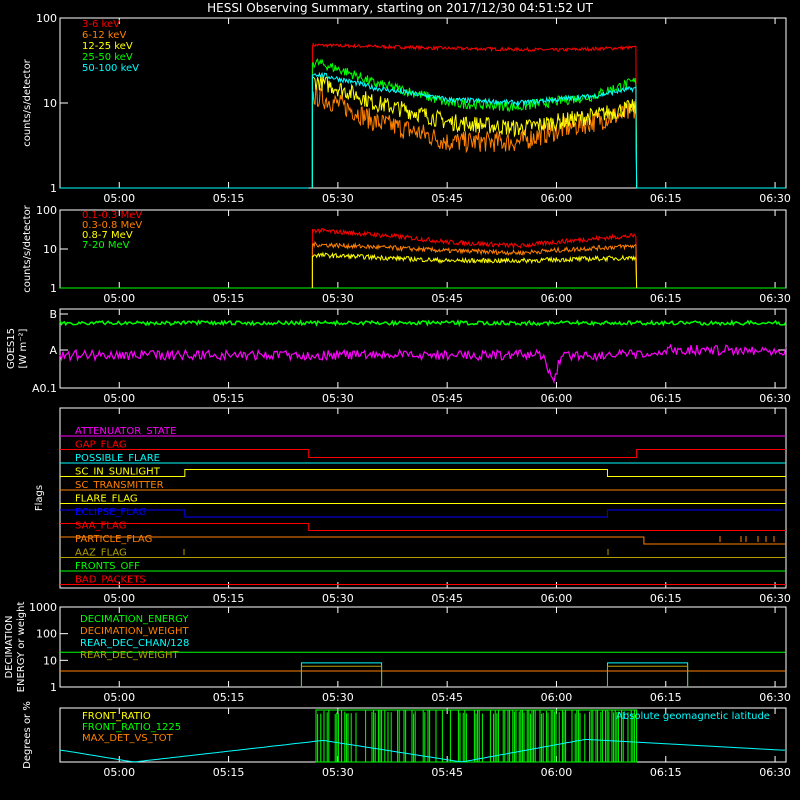 This screenshot has width=800, height=800. I want to click on flag-label-11: BAD_PACKETS, so click(110, 580).